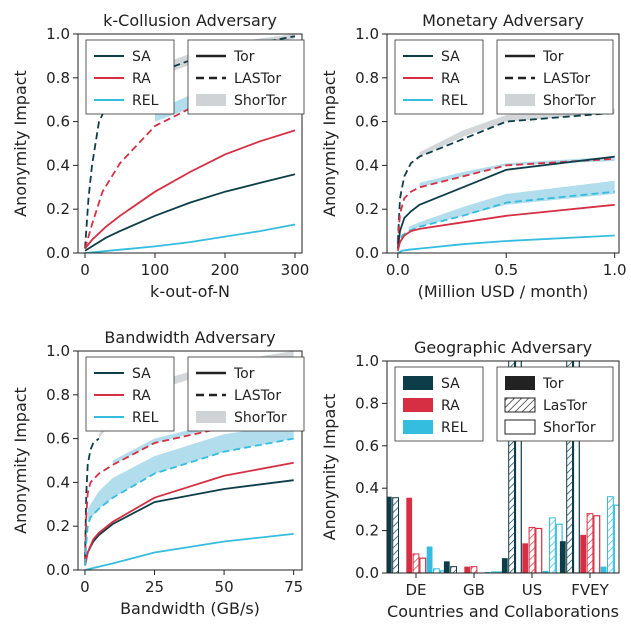 This screenshot has width=631, height=625. Describe the element at coordinates (506, 270) in the screenshot. I see `x-tick-label: 0.5` at that location.